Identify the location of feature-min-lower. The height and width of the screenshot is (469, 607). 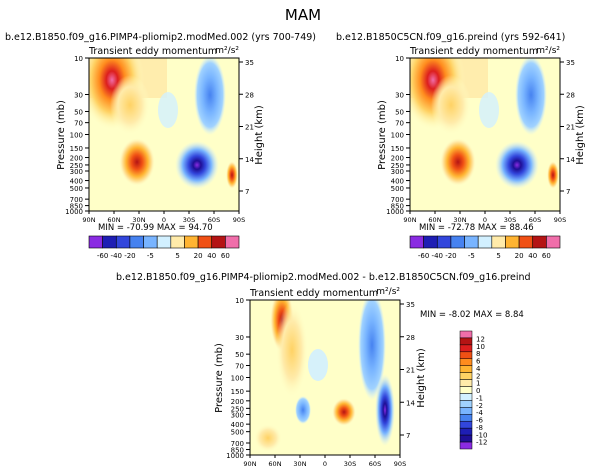
(517, 165).